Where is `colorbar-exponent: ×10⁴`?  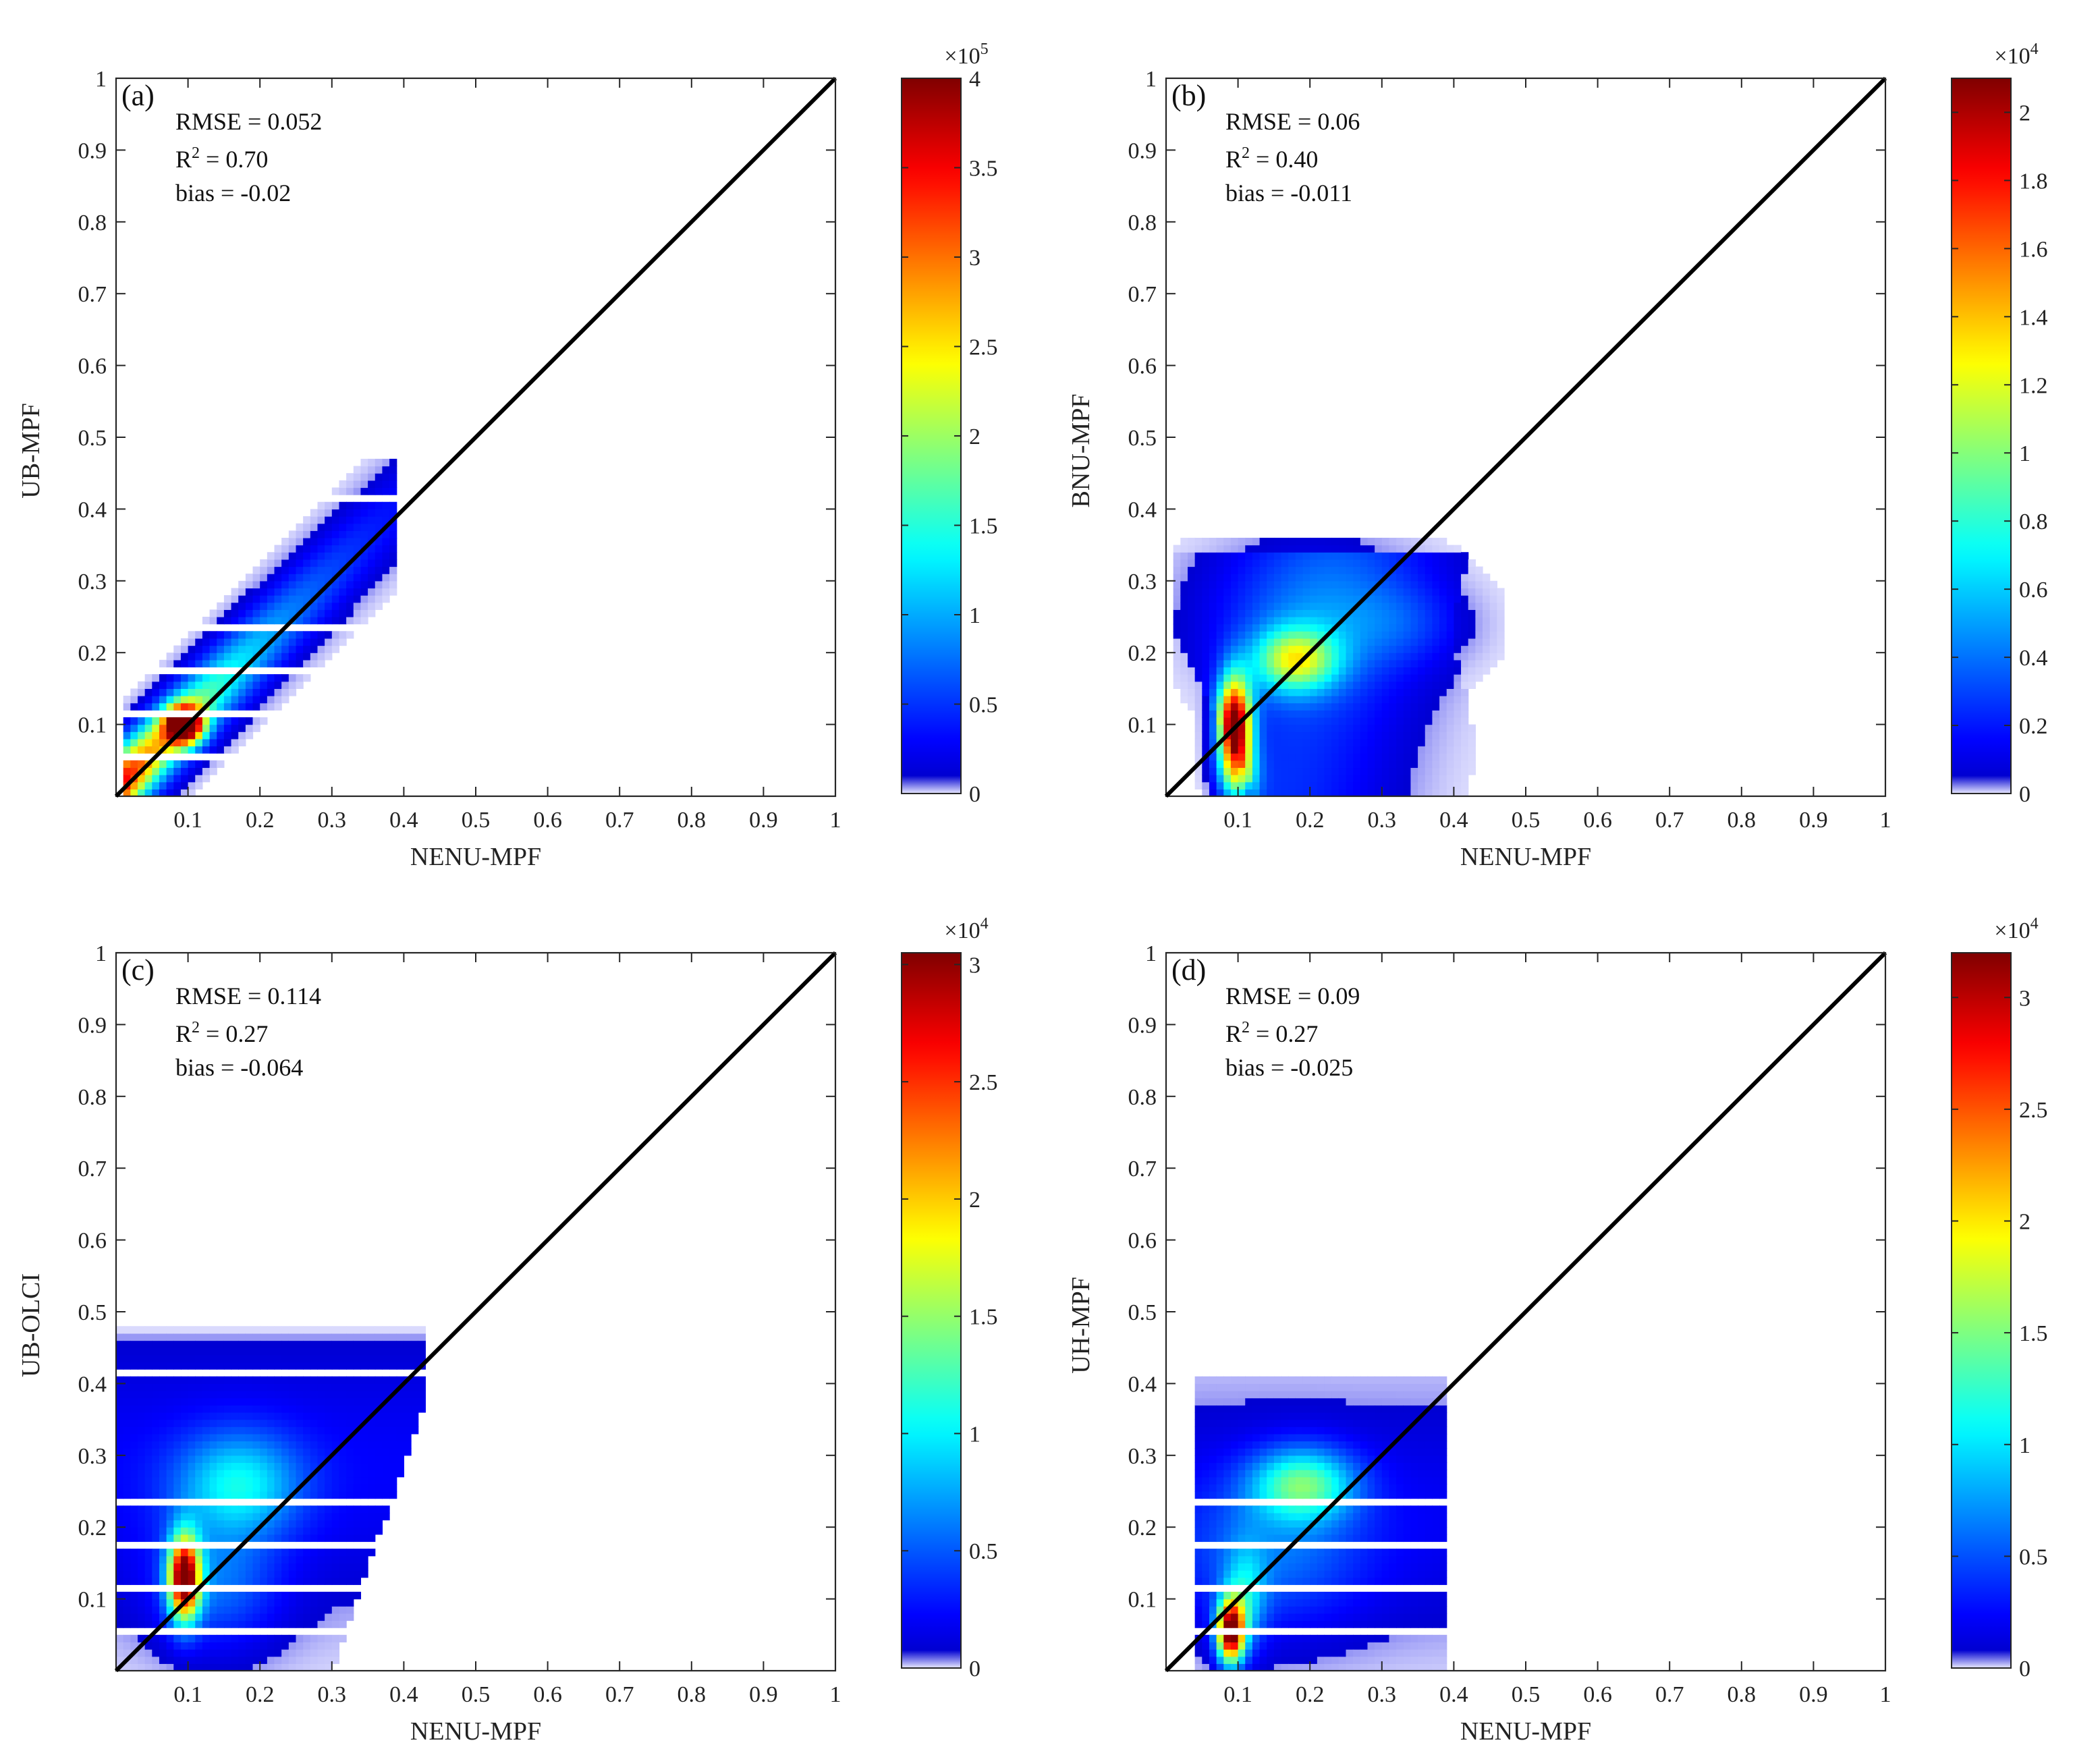
colorbar-exponent: ×10⁴ is located at coordinates (2016, 54).